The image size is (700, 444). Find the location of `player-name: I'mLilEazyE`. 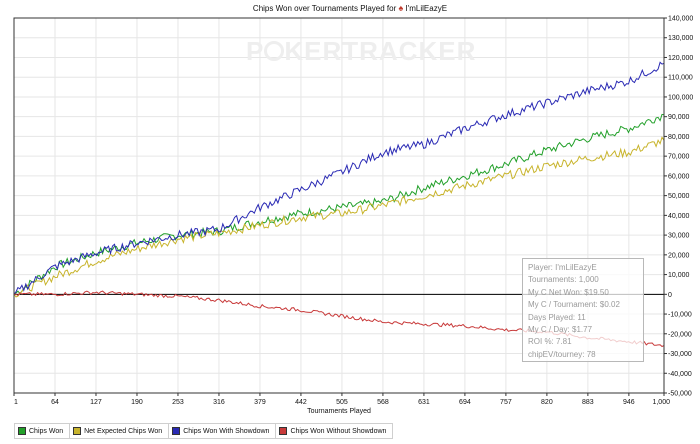

player-name: I'mLilEazyE is located at coordinates (426, 8).